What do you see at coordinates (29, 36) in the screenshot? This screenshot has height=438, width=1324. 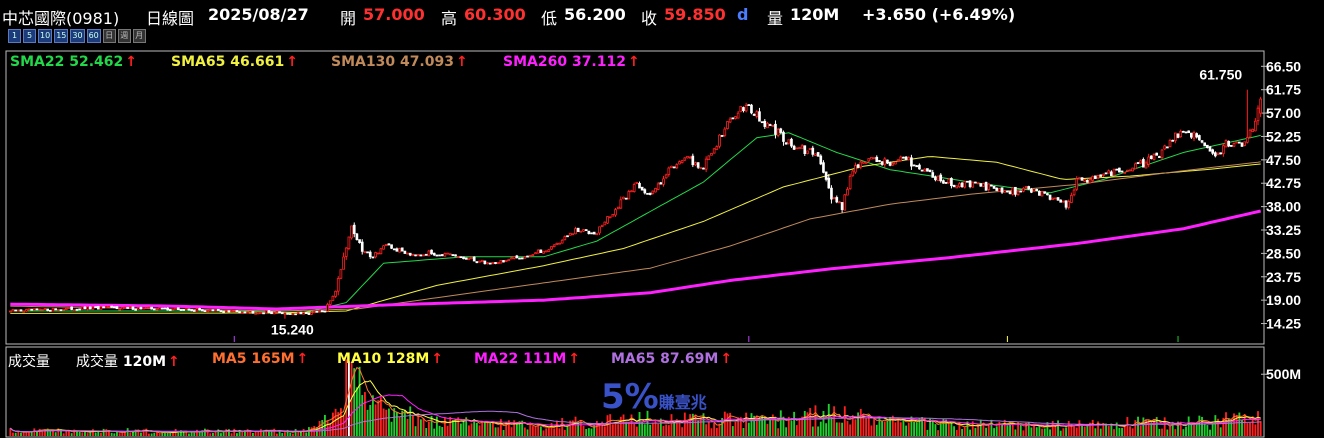 I see `timeframe-5: 5` at bounding box center [29, 36].